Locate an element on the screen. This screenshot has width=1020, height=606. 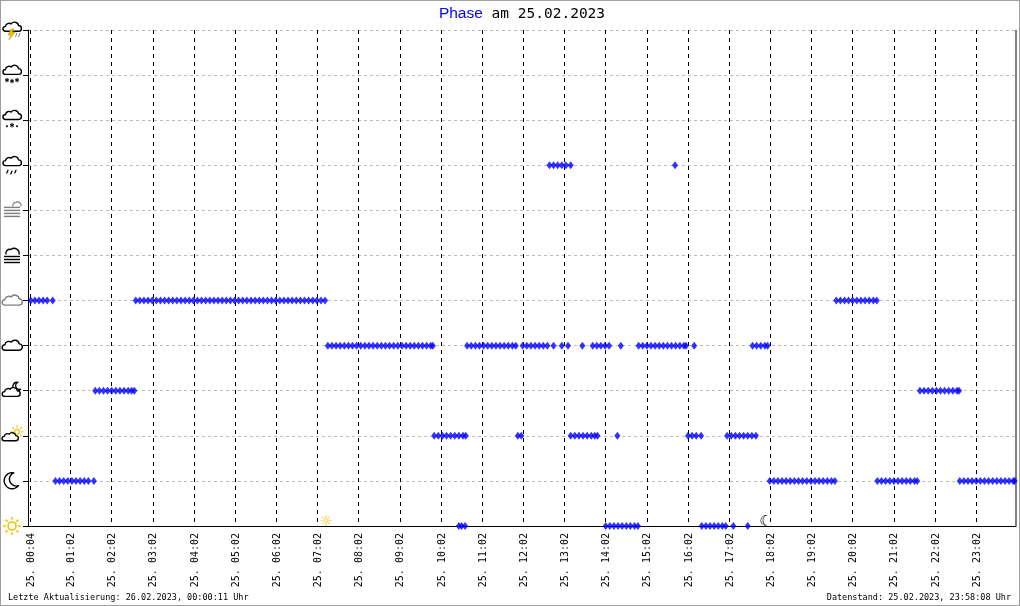
x-tick-label: 25. 12:02 is located at coordinates (523, 560).